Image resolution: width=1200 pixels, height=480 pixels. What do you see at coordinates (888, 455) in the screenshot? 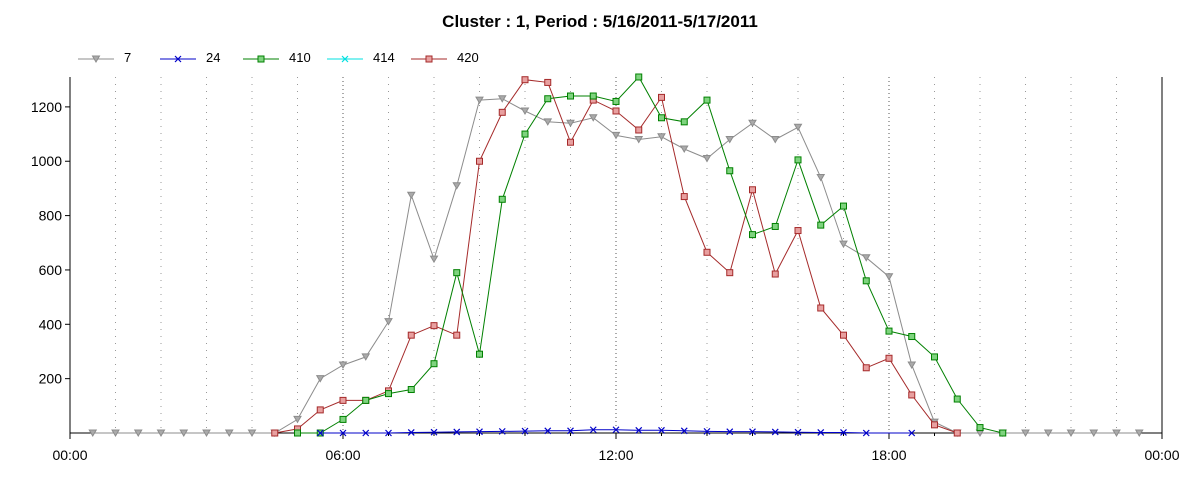
I see `x-tick-label: 18:00` at bounding box center [888, 455].